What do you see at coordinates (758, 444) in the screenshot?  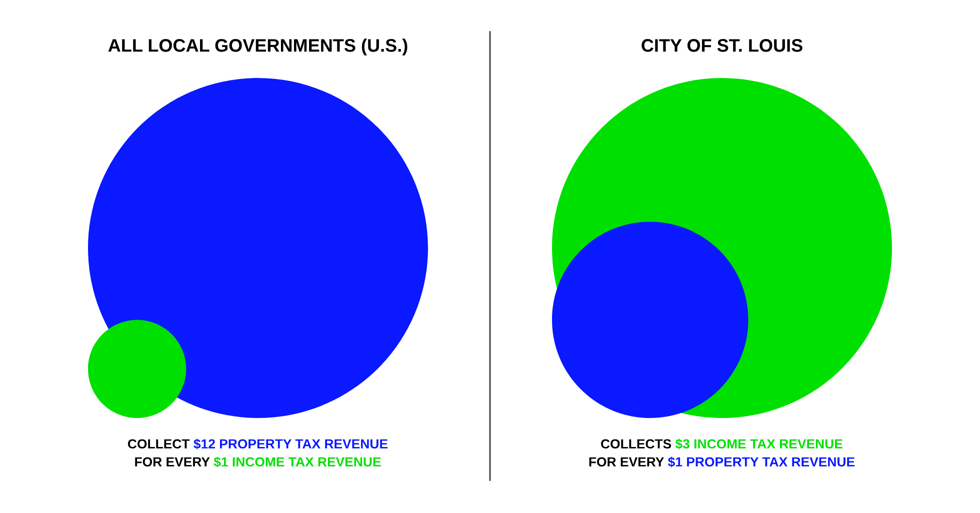 I see `data-label: $3 INCOME TAX REVENUE` at bounding box center [758, 444].